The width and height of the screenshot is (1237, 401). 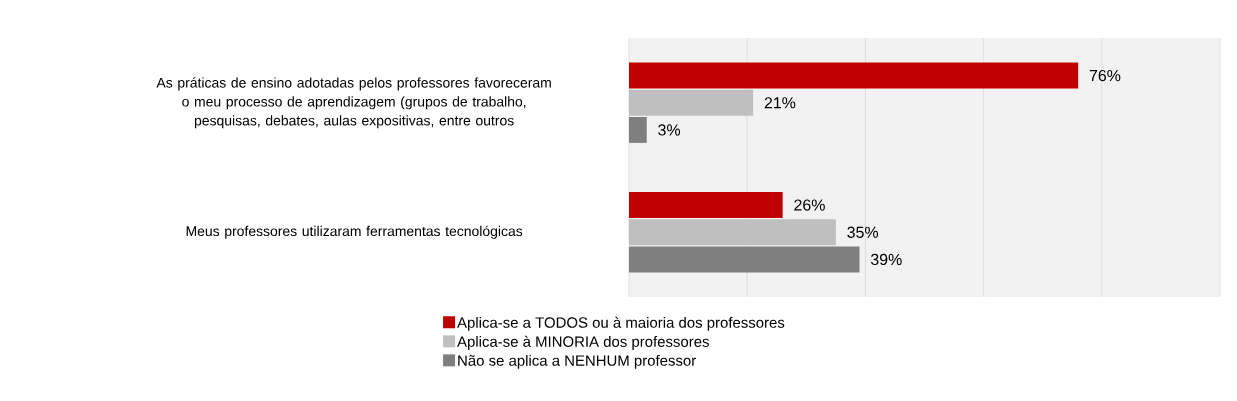 What do you see at coordinates (621, 323) in the screenshot?
I see `legend-label: Aplica-se a TODOS ou à maioria dos professores` at bounding box center [621, 323].